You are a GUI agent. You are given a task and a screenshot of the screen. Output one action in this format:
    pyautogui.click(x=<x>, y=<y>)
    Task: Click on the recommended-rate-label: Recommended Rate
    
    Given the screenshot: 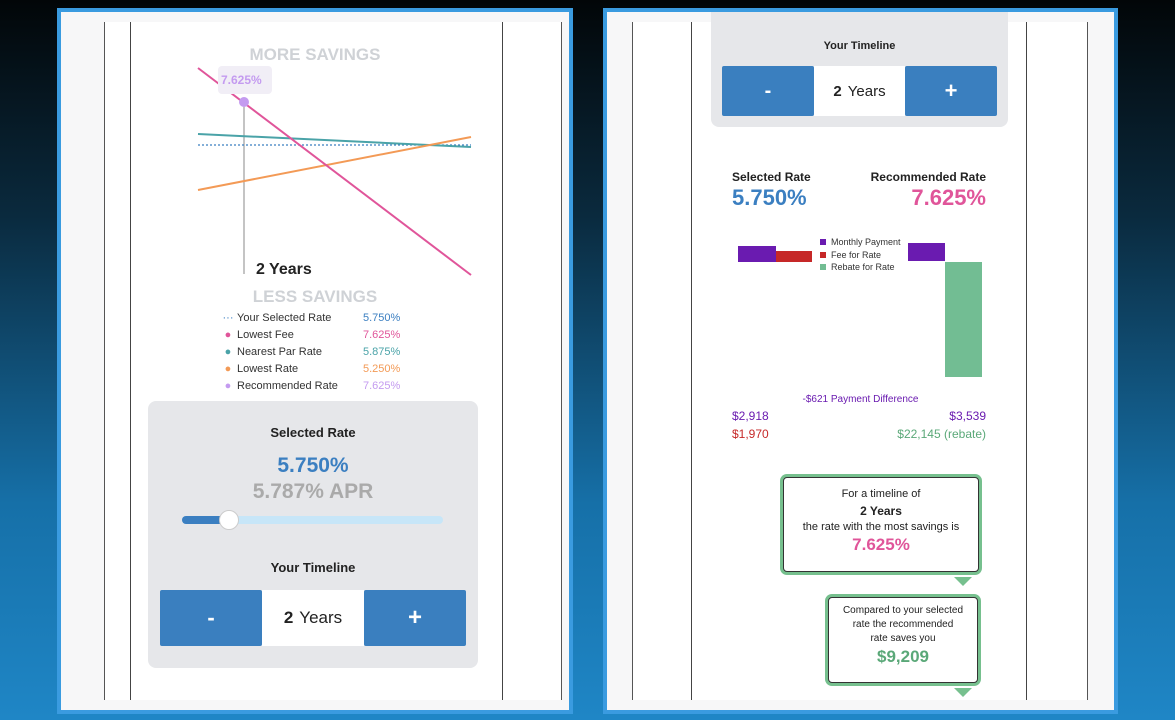 What is the action you would take?
    pyautogui.click(x=928, y=177)
    